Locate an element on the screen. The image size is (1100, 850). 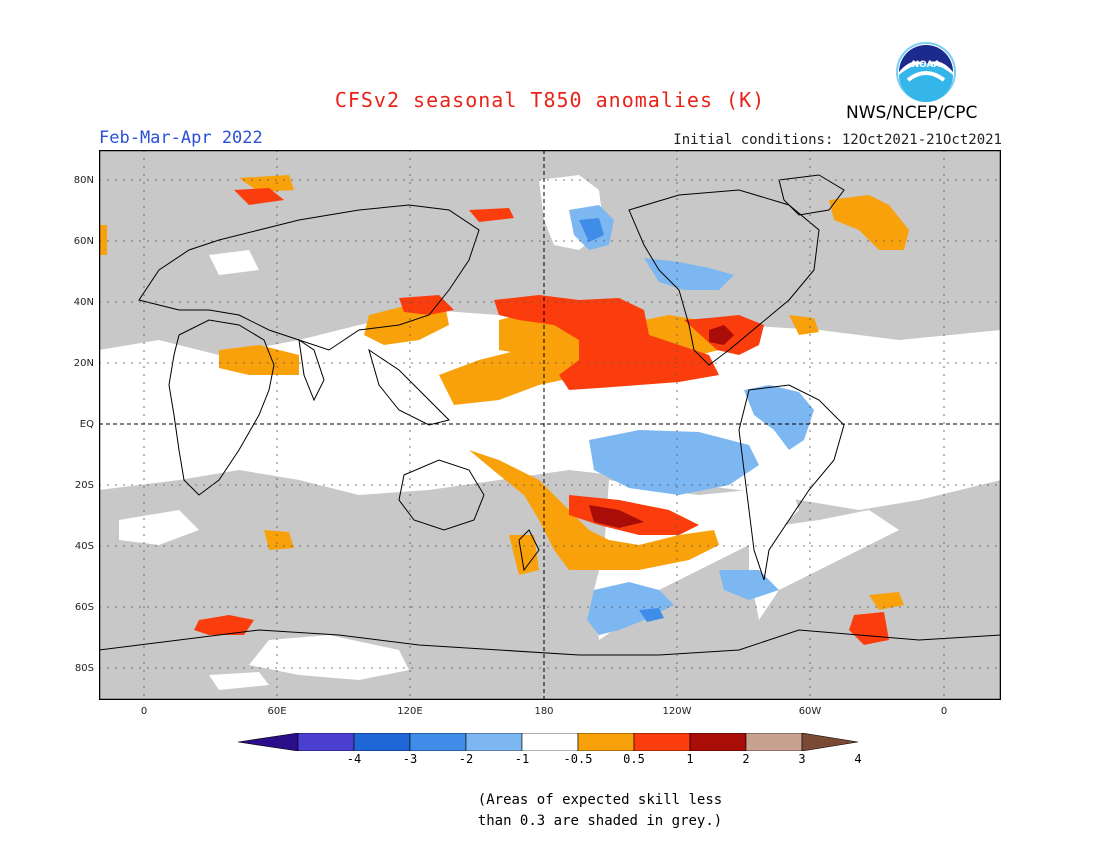
skill-note-line1: (Areas of expected skill less is located at coordinates (600, 800).